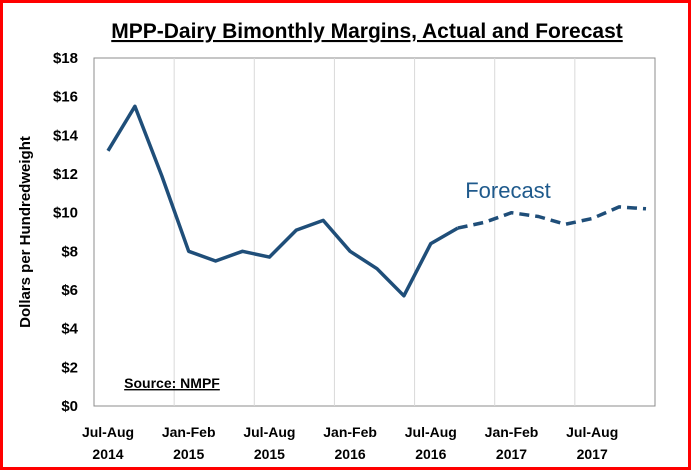  What do you see at coordinates (431, 443) in the screenshot?
I see `x-tick-label: Jul-Aug 2016` at bounding box center [431, 443].